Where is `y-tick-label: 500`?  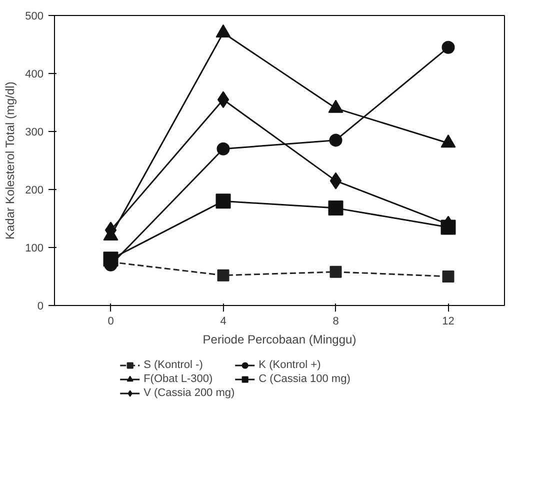 y-tick-label: 500 is located at coordinates (34, 16).